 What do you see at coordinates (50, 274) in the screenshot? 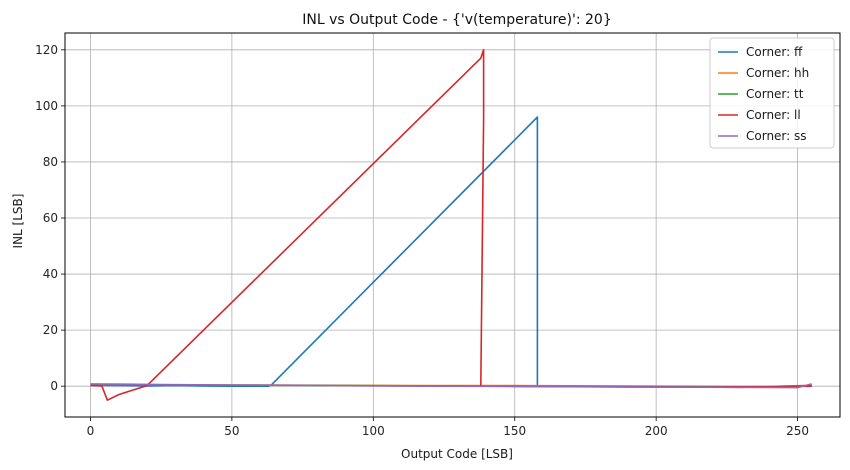
I see `y-tick-label: 40` at bounding box center [50, 274].